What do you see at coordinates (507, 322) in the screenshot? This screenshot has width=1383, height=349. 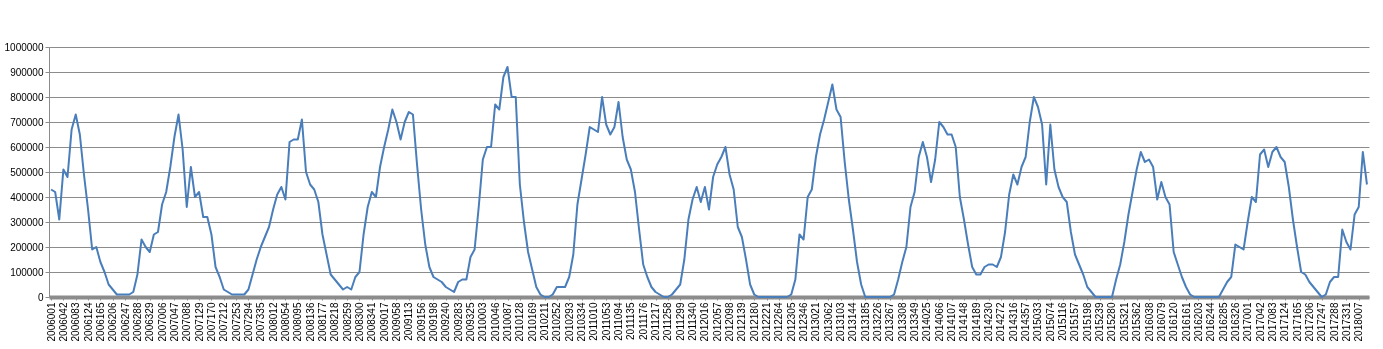 I see `x-tick-label: 2010087` at bounding box center [507, 322].